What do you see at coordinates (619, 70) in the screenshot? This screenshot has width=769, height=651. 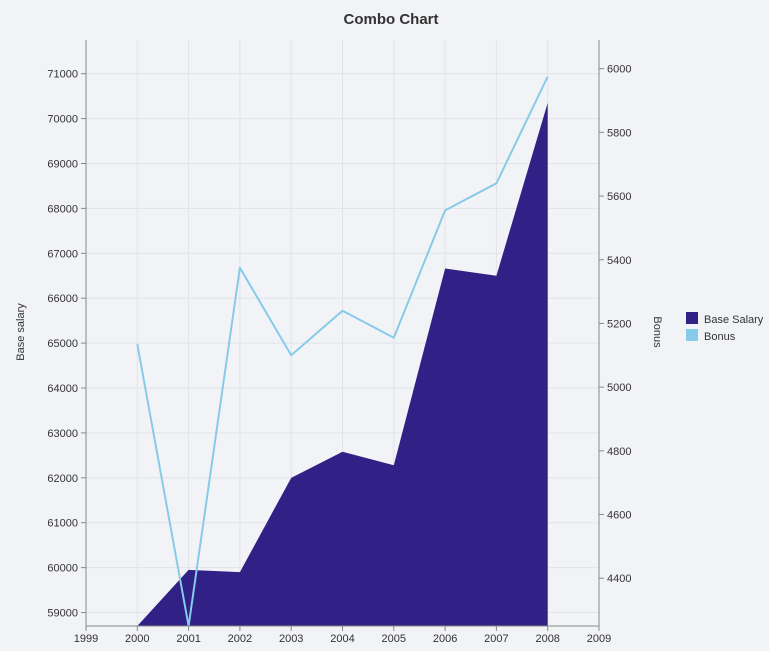 I see `y-right-tick-label: 6000` at bounding box center [619, 70].